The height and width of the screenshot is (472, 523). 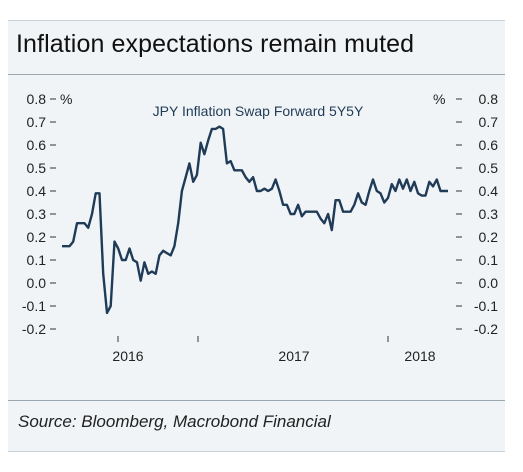 What do you see at coordinates (37, 168) in the screenshot?
I see `y-tick-label-left: 0.5` at bounding box center [37, 168].